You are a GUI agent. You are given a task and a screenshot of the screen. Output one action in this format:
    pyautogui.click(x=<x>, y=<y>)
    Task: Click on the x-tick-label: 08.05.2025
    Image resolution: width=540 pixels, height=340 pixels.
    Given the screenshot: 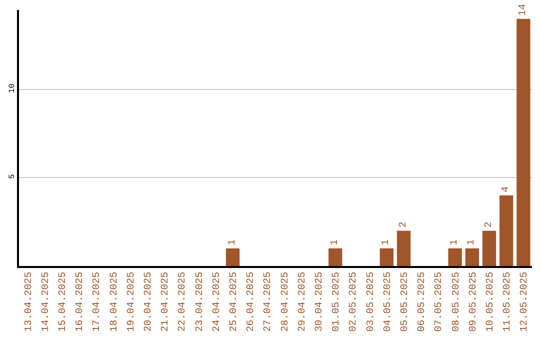 What is the action you would take?
    pyautogui.click(x=456, y=302)
    